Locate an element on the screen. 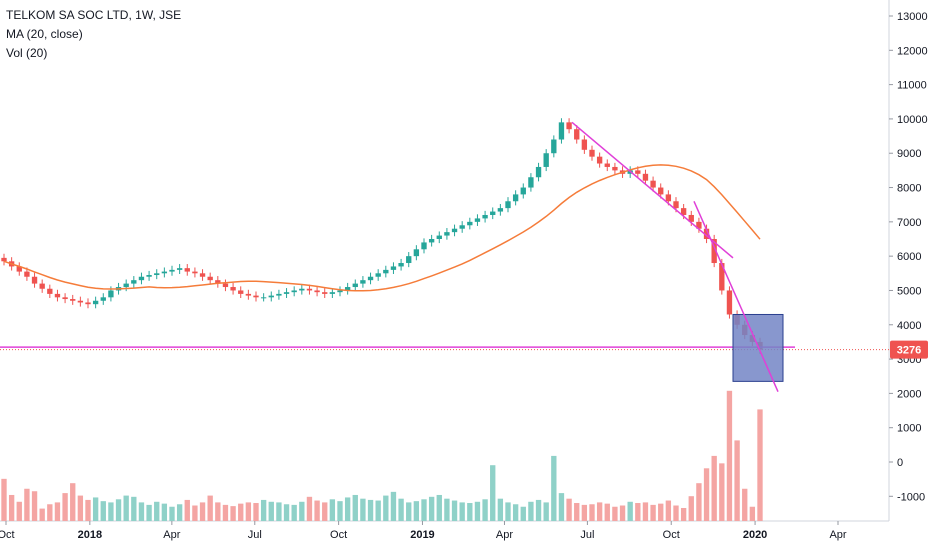  y-tick-label: 1000 is located at coordinates (909, 429).